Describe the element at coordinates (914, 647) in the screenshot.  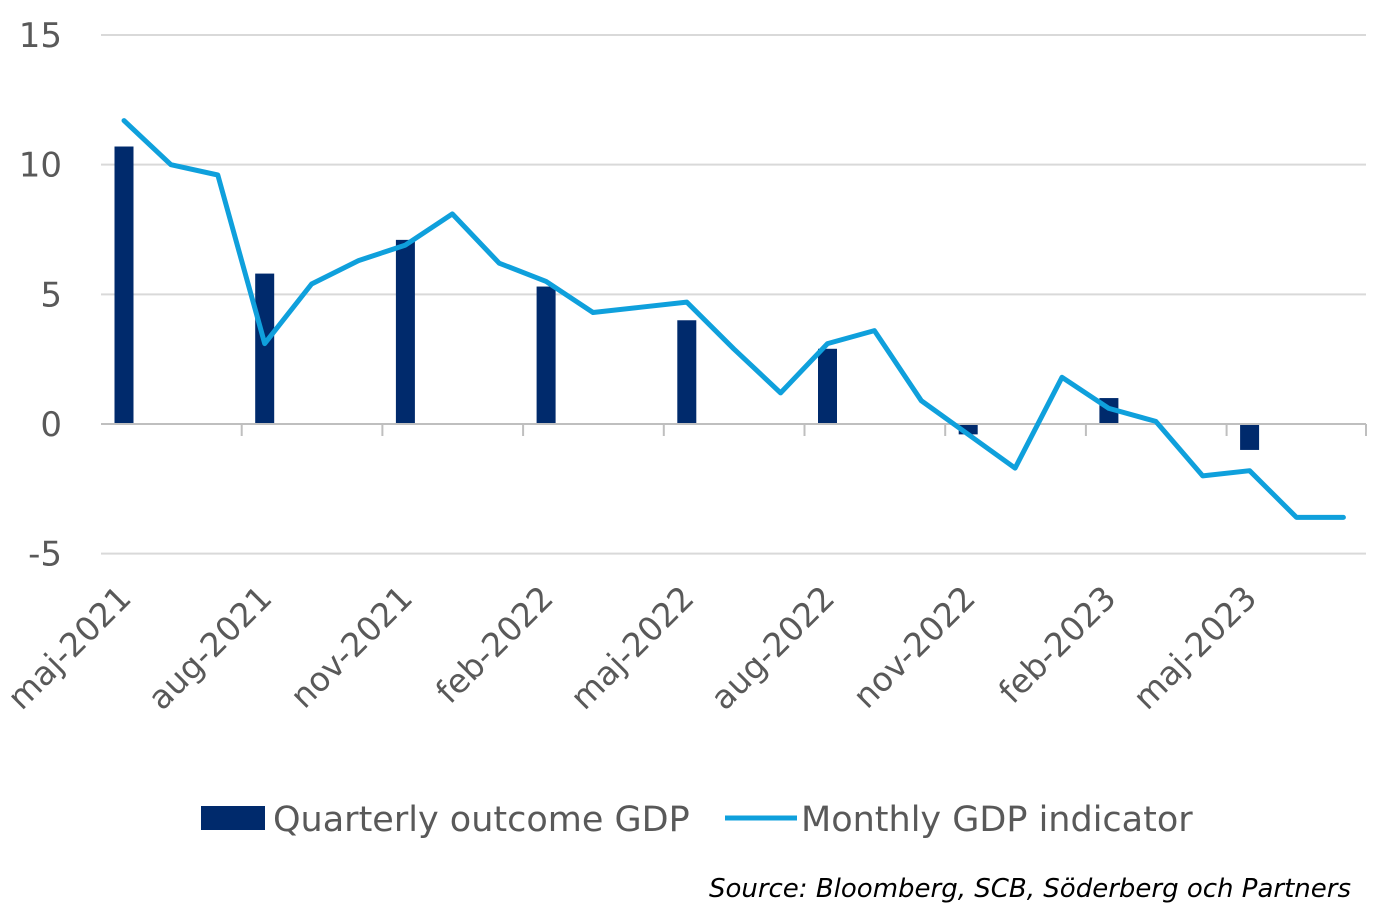
I see `x-tick-label: nov-2022` at that location.